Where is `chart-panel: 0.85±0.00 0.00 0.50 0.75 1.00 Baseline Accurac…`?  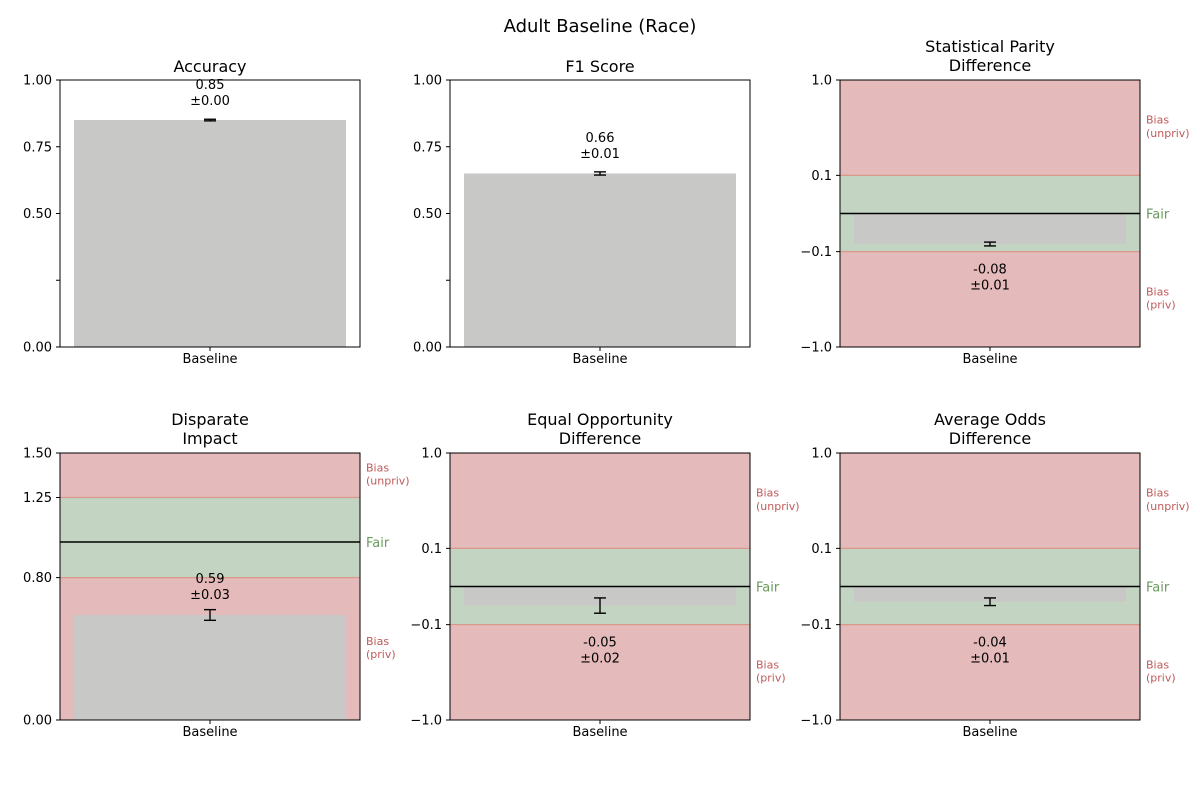 chart-panel: 0.85±0.00 0.00 0.50 0.75 1.00 Baseline Accurac… is located at coordinates (192, 212).